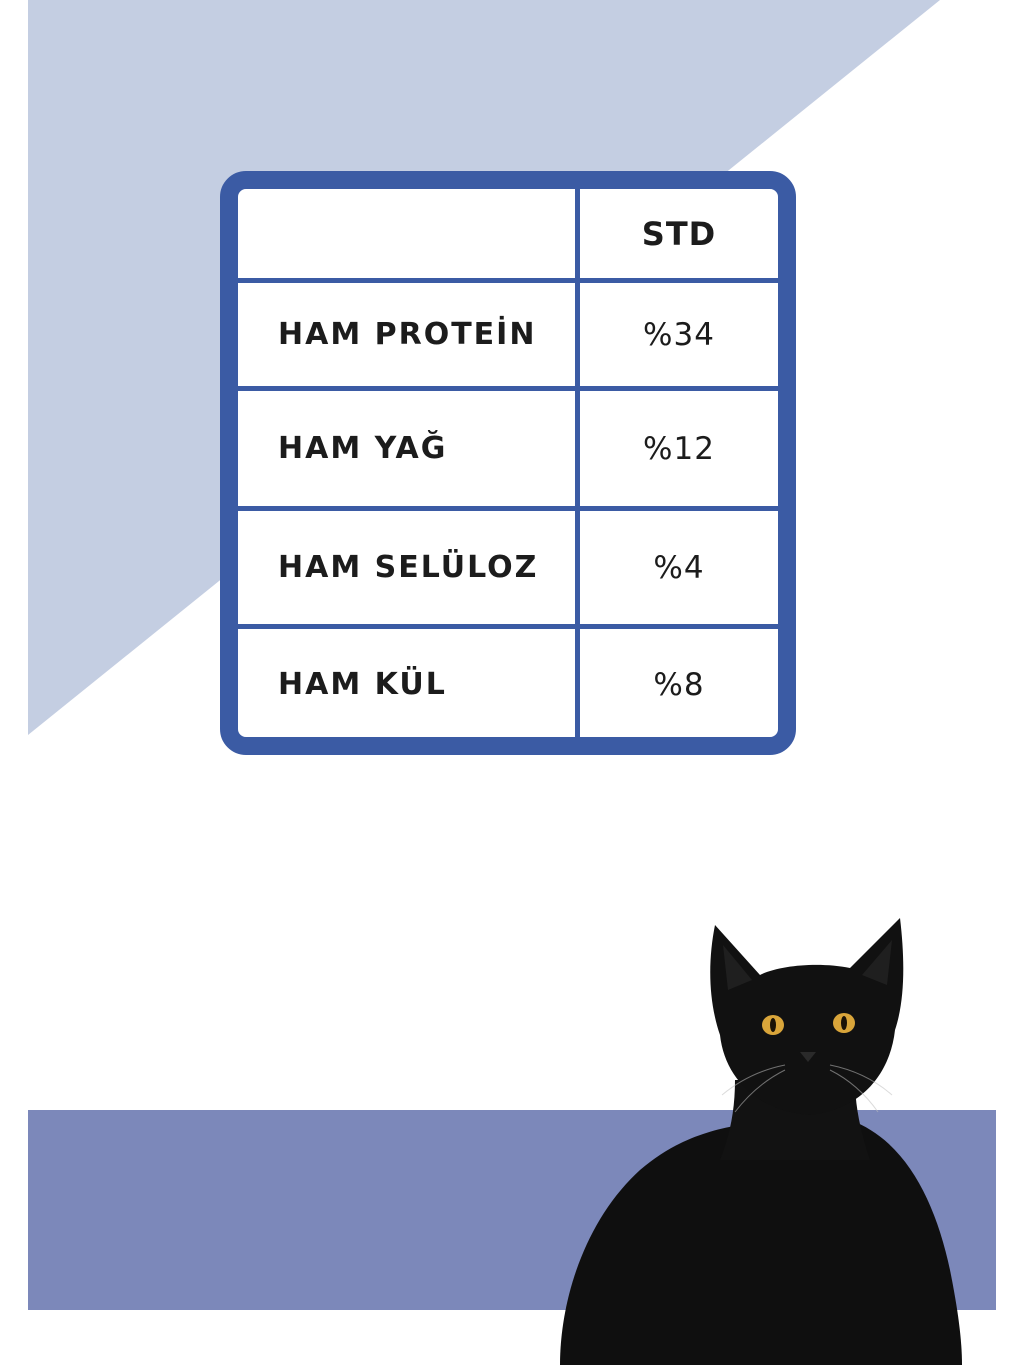  I want to click on cat-body, so click(761, 1242).